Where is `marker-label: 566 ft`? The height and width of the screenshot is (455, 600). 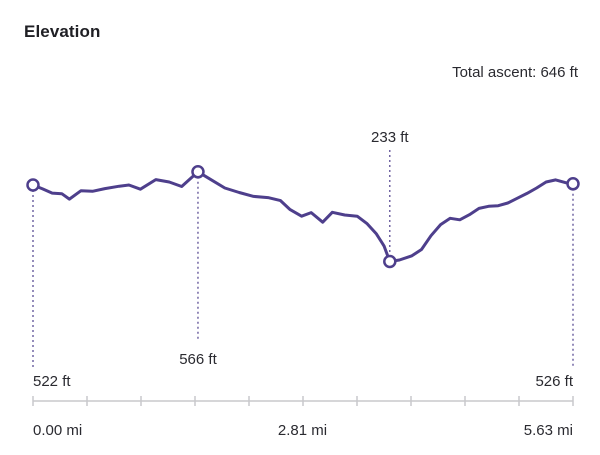
marker-label: 566 ft is located at coordinates (198, 359).